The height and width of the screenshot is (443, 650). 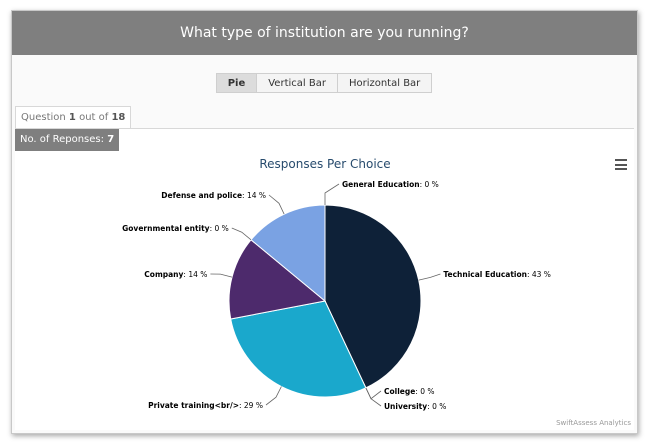 I want to click on horizontal-bar-button: Horizontal Bar, so click(x=384, y=83).